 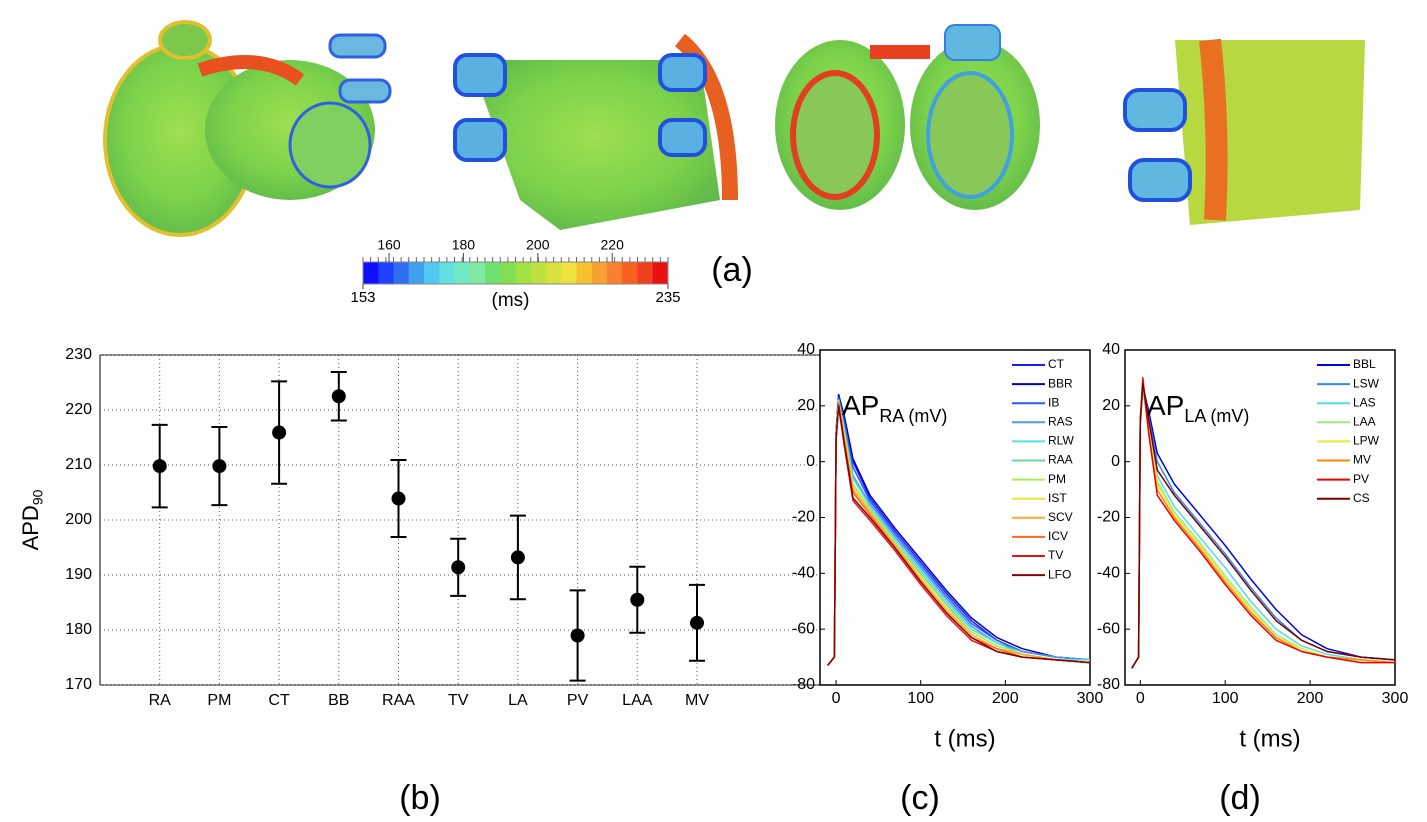 I want to click on legend-label: LSW, so click(x=1366, y=383).